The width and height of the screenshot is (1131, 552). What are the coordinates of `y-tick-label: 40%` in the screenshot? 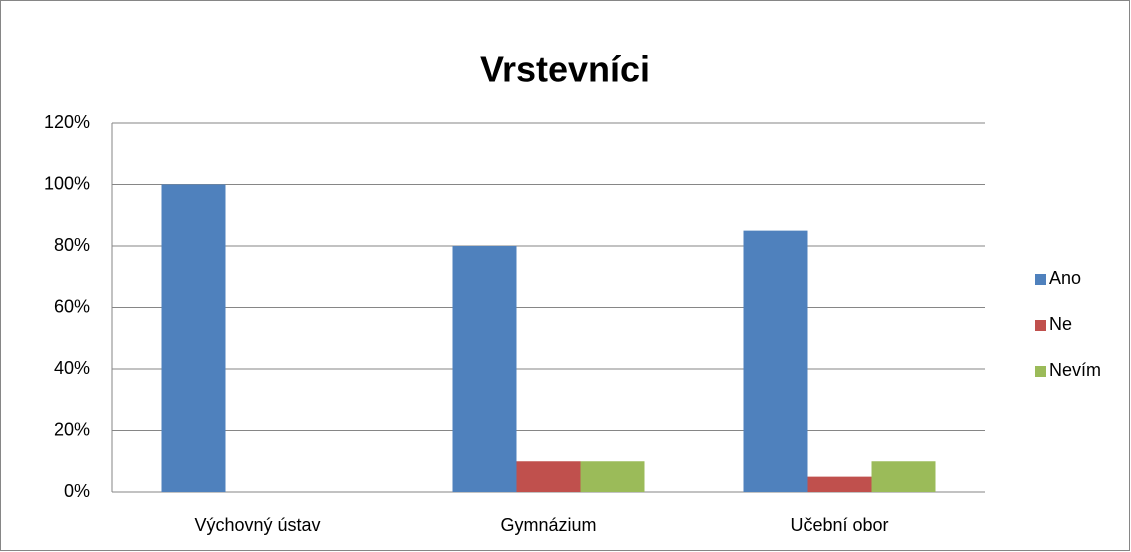 It's located at (72, 368).